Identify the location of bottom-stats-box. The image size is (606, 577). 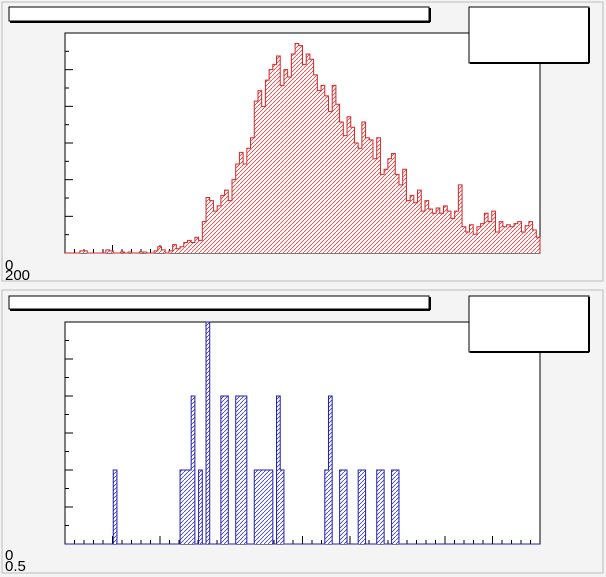
(529, 324).